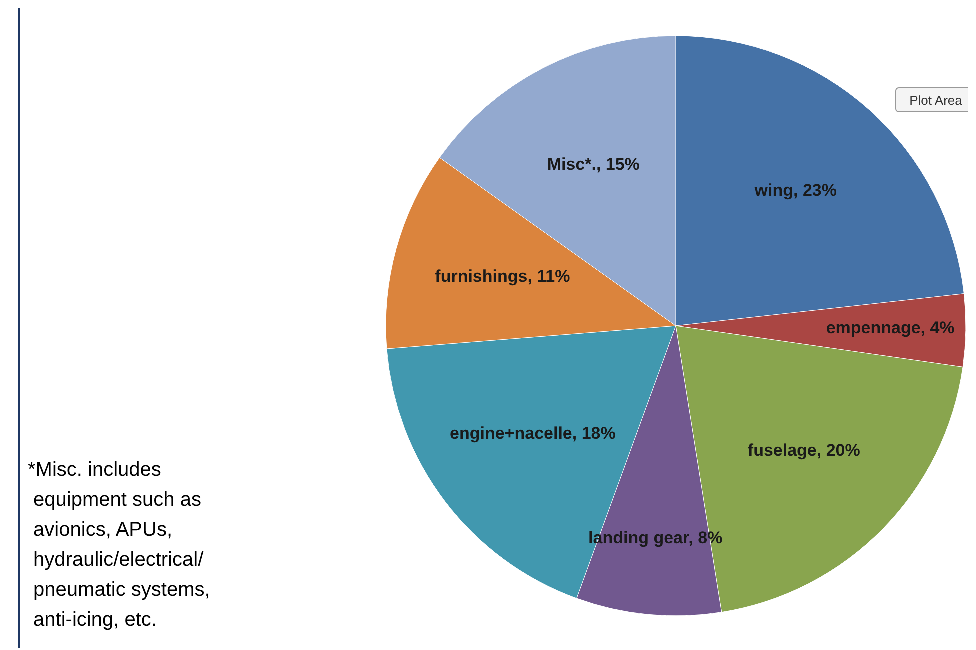 This screenshot has height=650, width=976. Describe the element at coordinates (502, 277) in the screenshot. I see `slice-label: furnishings, 11%` at that location.